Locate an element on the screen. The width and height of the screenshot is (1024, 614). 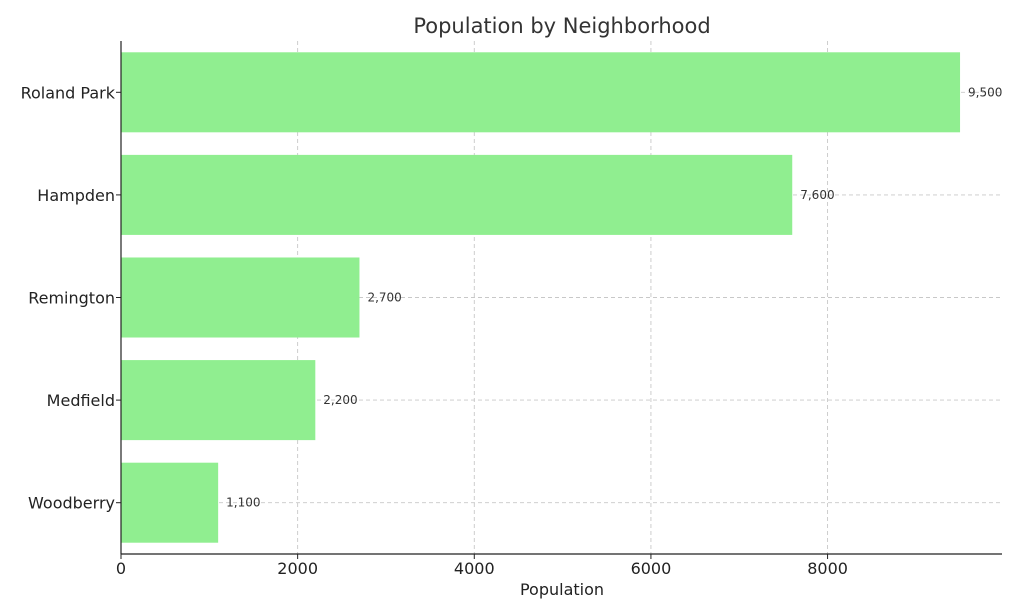
category-label: Woodberry is located at coordinates (71, 503).